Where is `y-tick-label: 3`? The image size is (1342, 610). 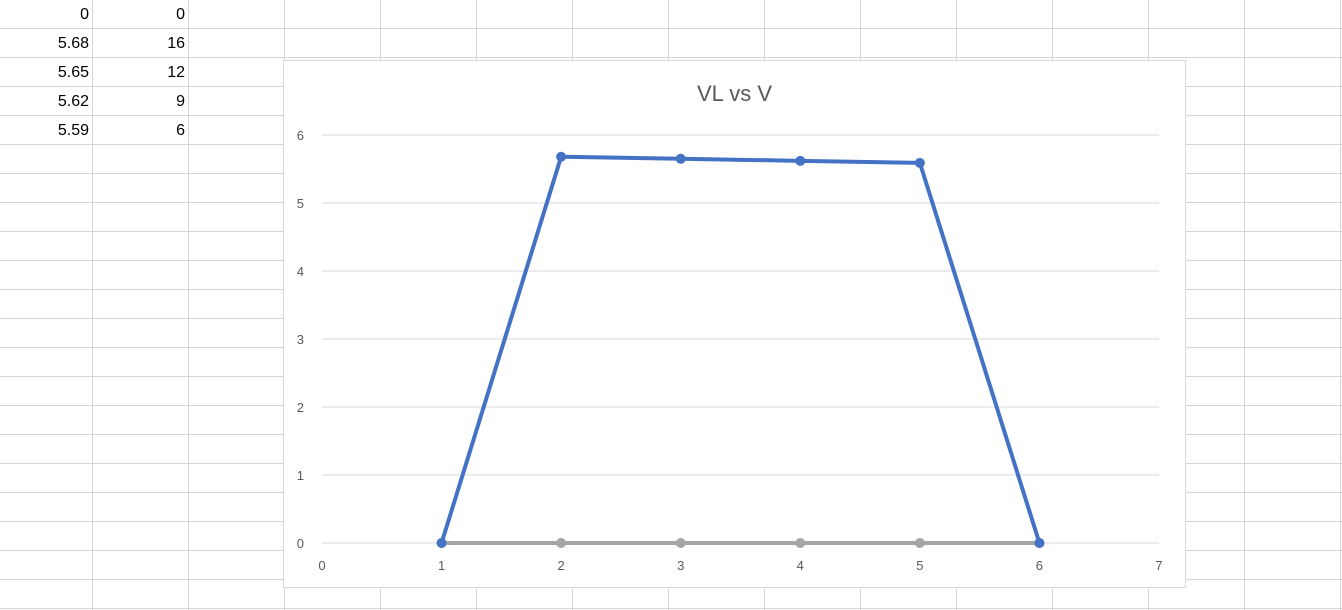
y-tick-label: 3 is located at coordinates (300, 339).